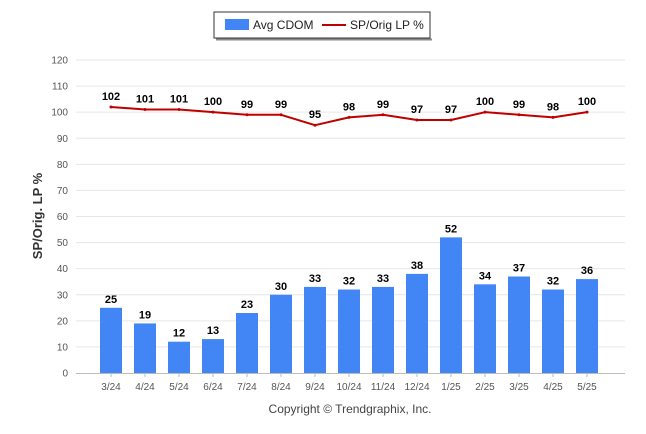 The width and height of the screenshot is (646, 434). What do you see at coordinates (587, 387) in the screenshot?
I see `x-tick-label: 5/25` at bounding box center [587, 387].